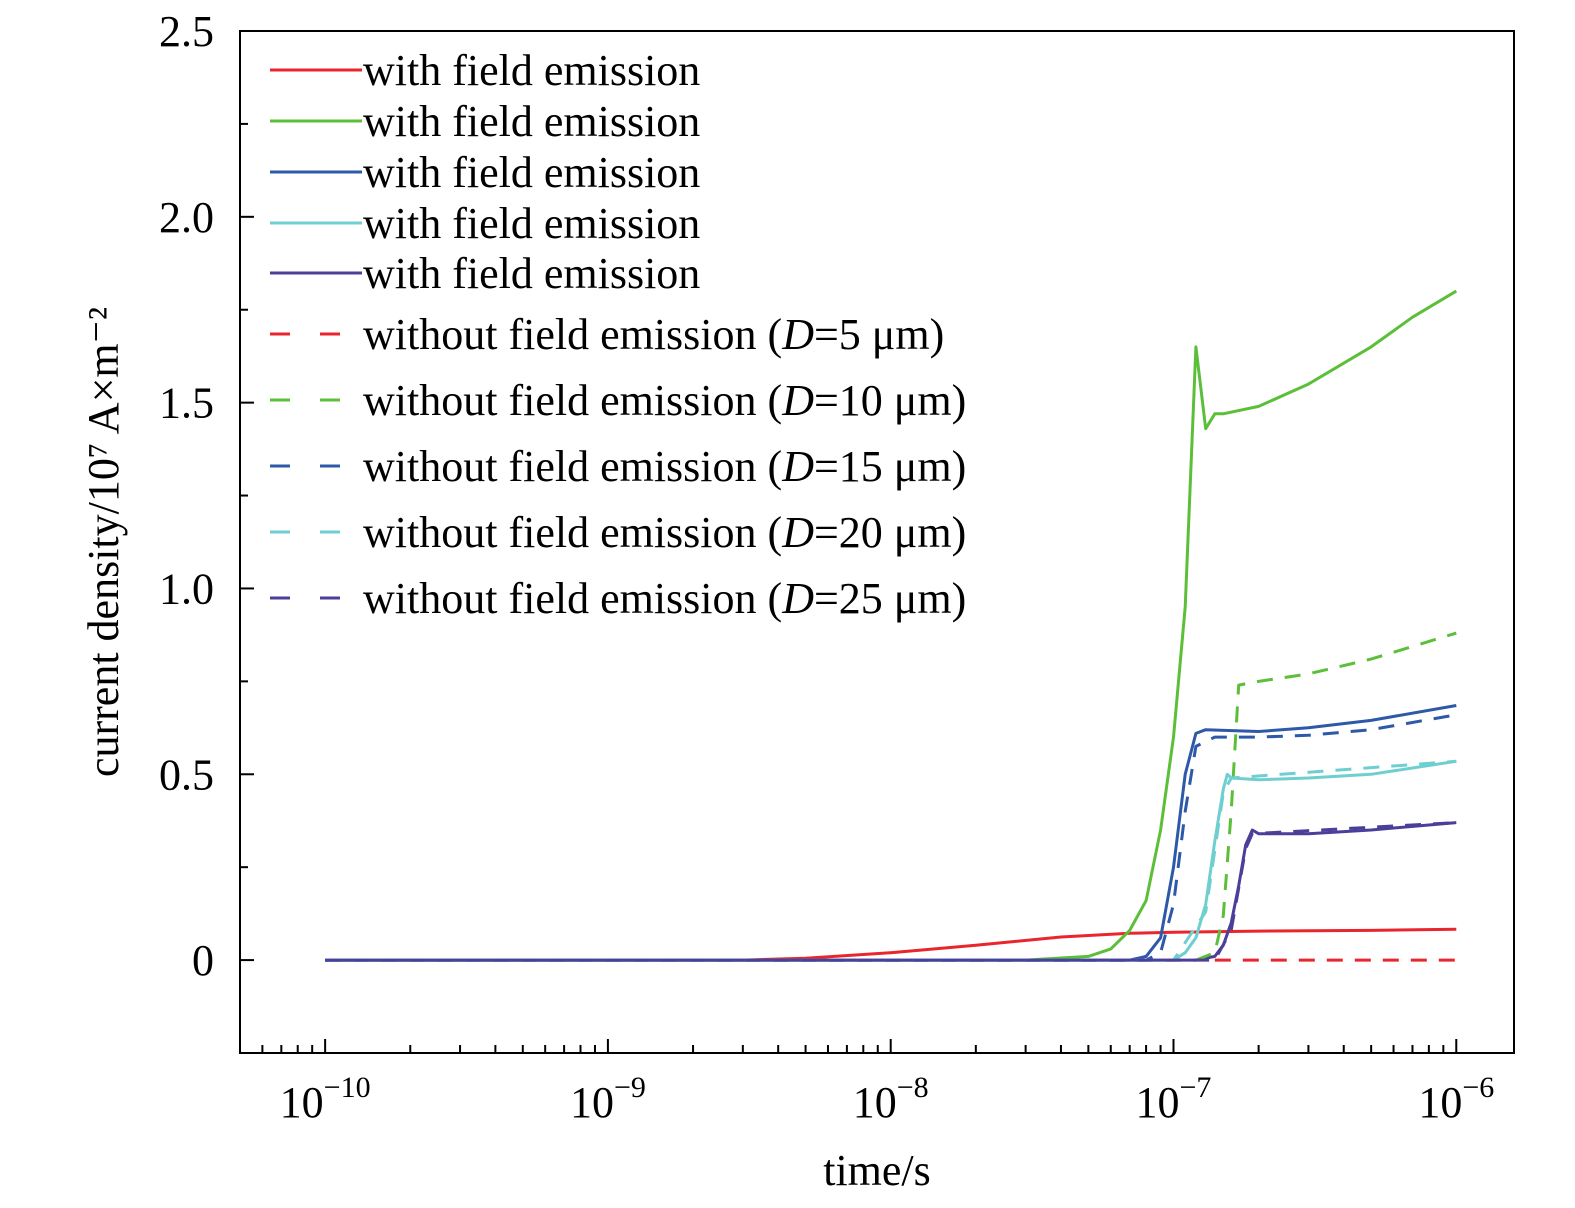 The image size is (1575, 1208). What do you see at coordinates (531, 223) in the screenshot?
I see `legend-label-4: with field emission` at bounding box center [531, 223].